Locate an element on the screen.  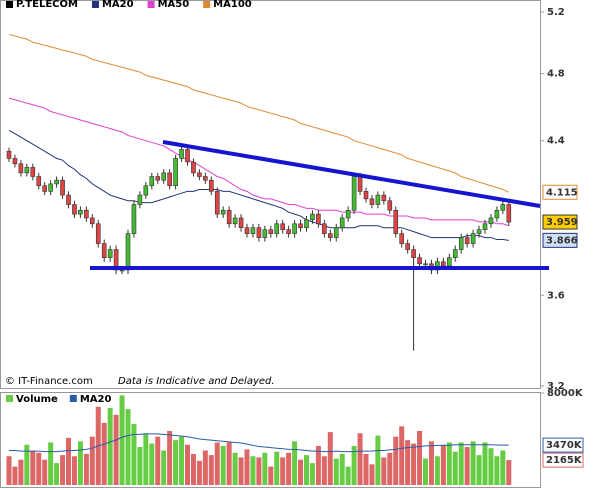
value-box-label: 2165K is located at coordinates (564, 460).